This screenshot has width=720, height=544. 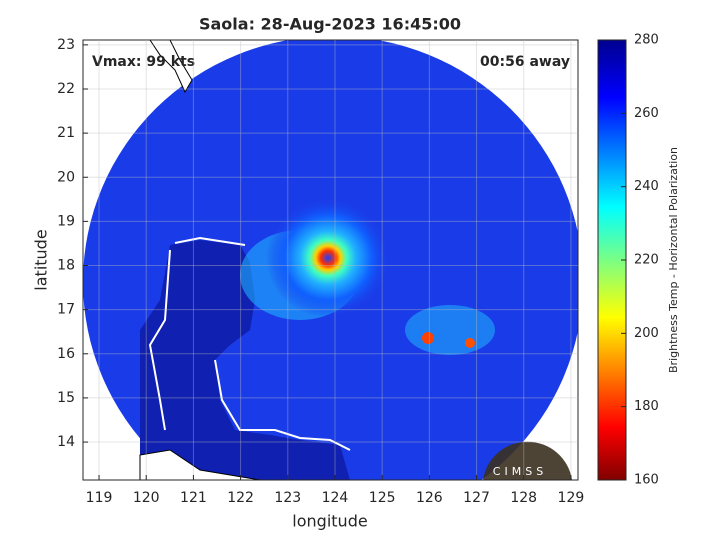 I want to click on colorbar-tick-label: 240, so click(x=646, y=186).